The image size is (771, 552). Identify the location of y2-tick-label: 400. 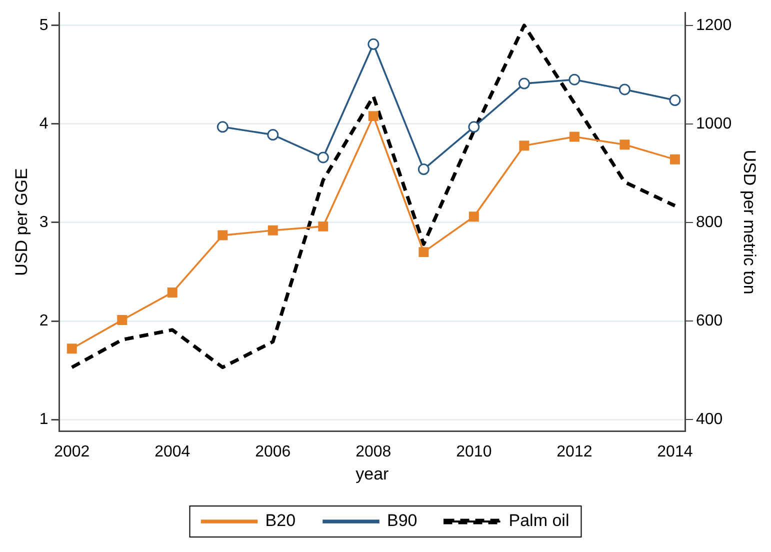
(709, 419).